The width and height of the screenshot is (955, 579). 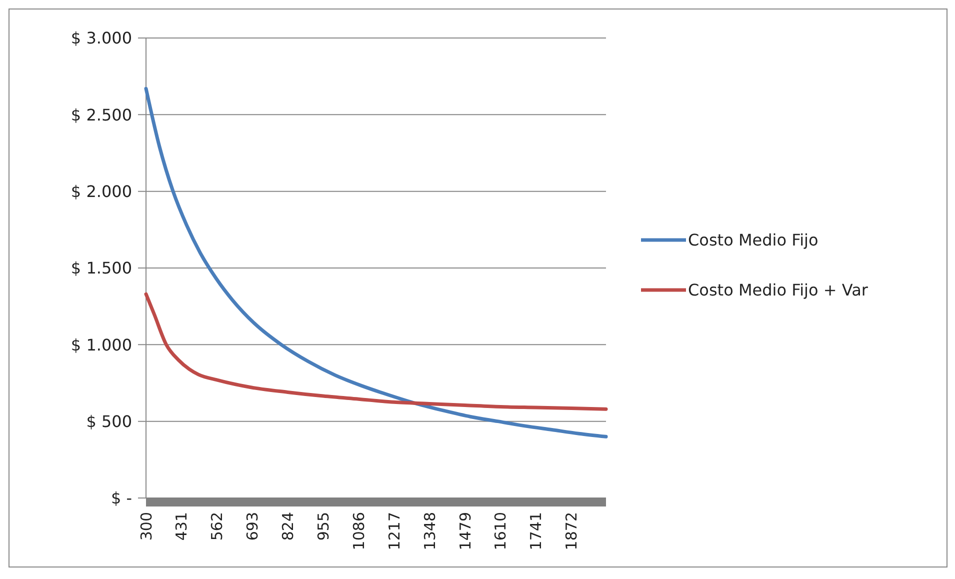 I want to click on x-tick-label: 1479, so click(x=465, y=531).